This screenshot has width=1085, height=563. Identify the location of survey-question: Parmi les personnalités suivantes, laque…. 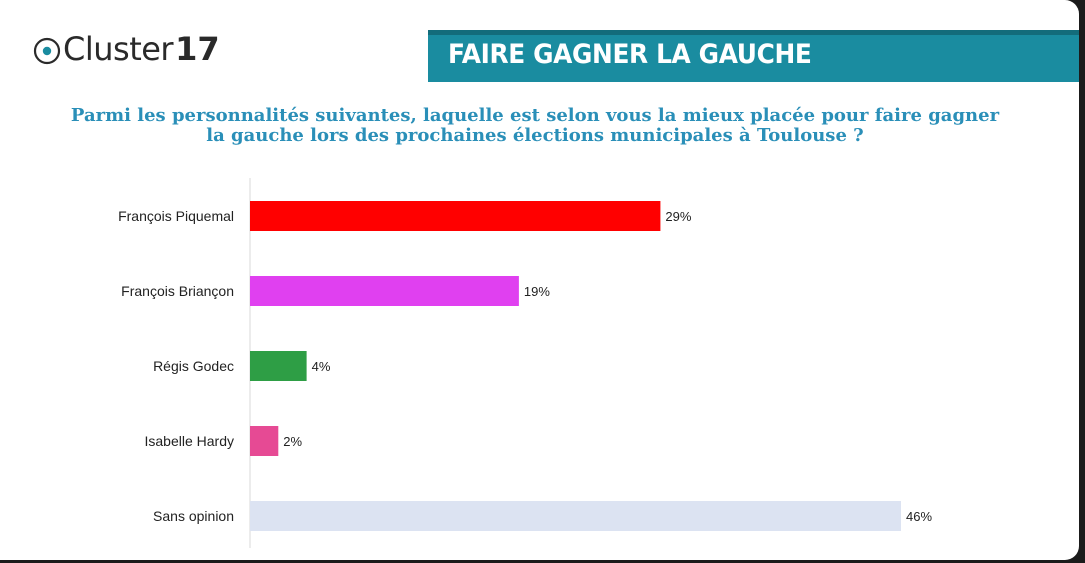
(535, 126).